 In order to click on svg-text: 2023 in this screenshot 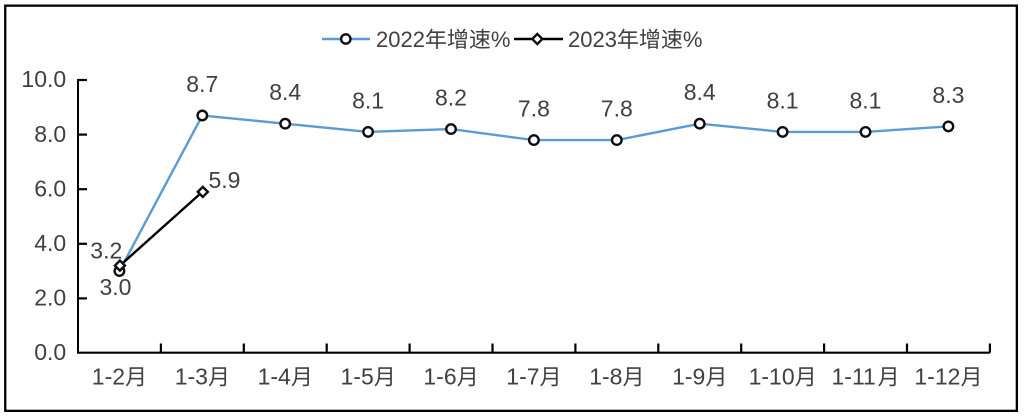, I will do `click(592, 39)`.